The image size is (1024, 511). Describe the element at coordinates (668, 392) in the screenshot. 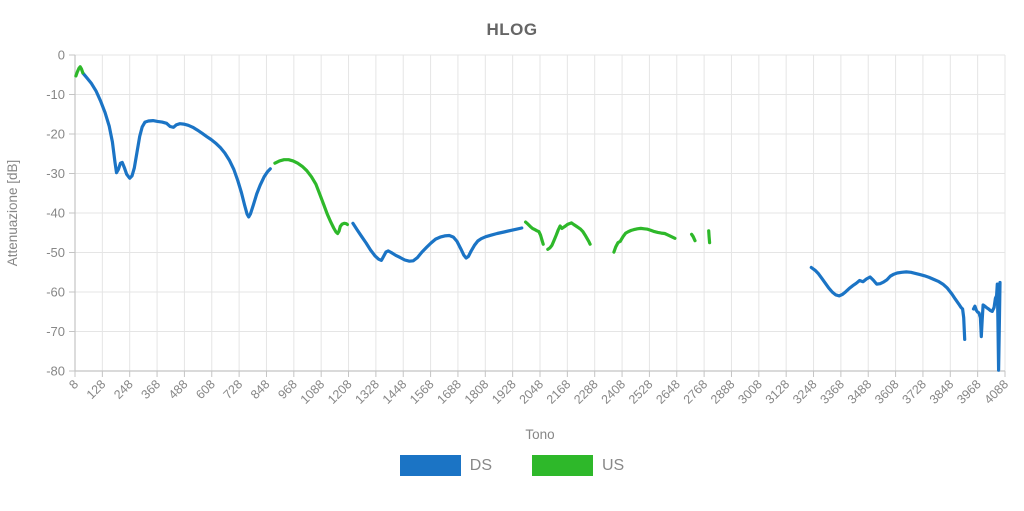

I see `x-tick-label: 2648` at that location.